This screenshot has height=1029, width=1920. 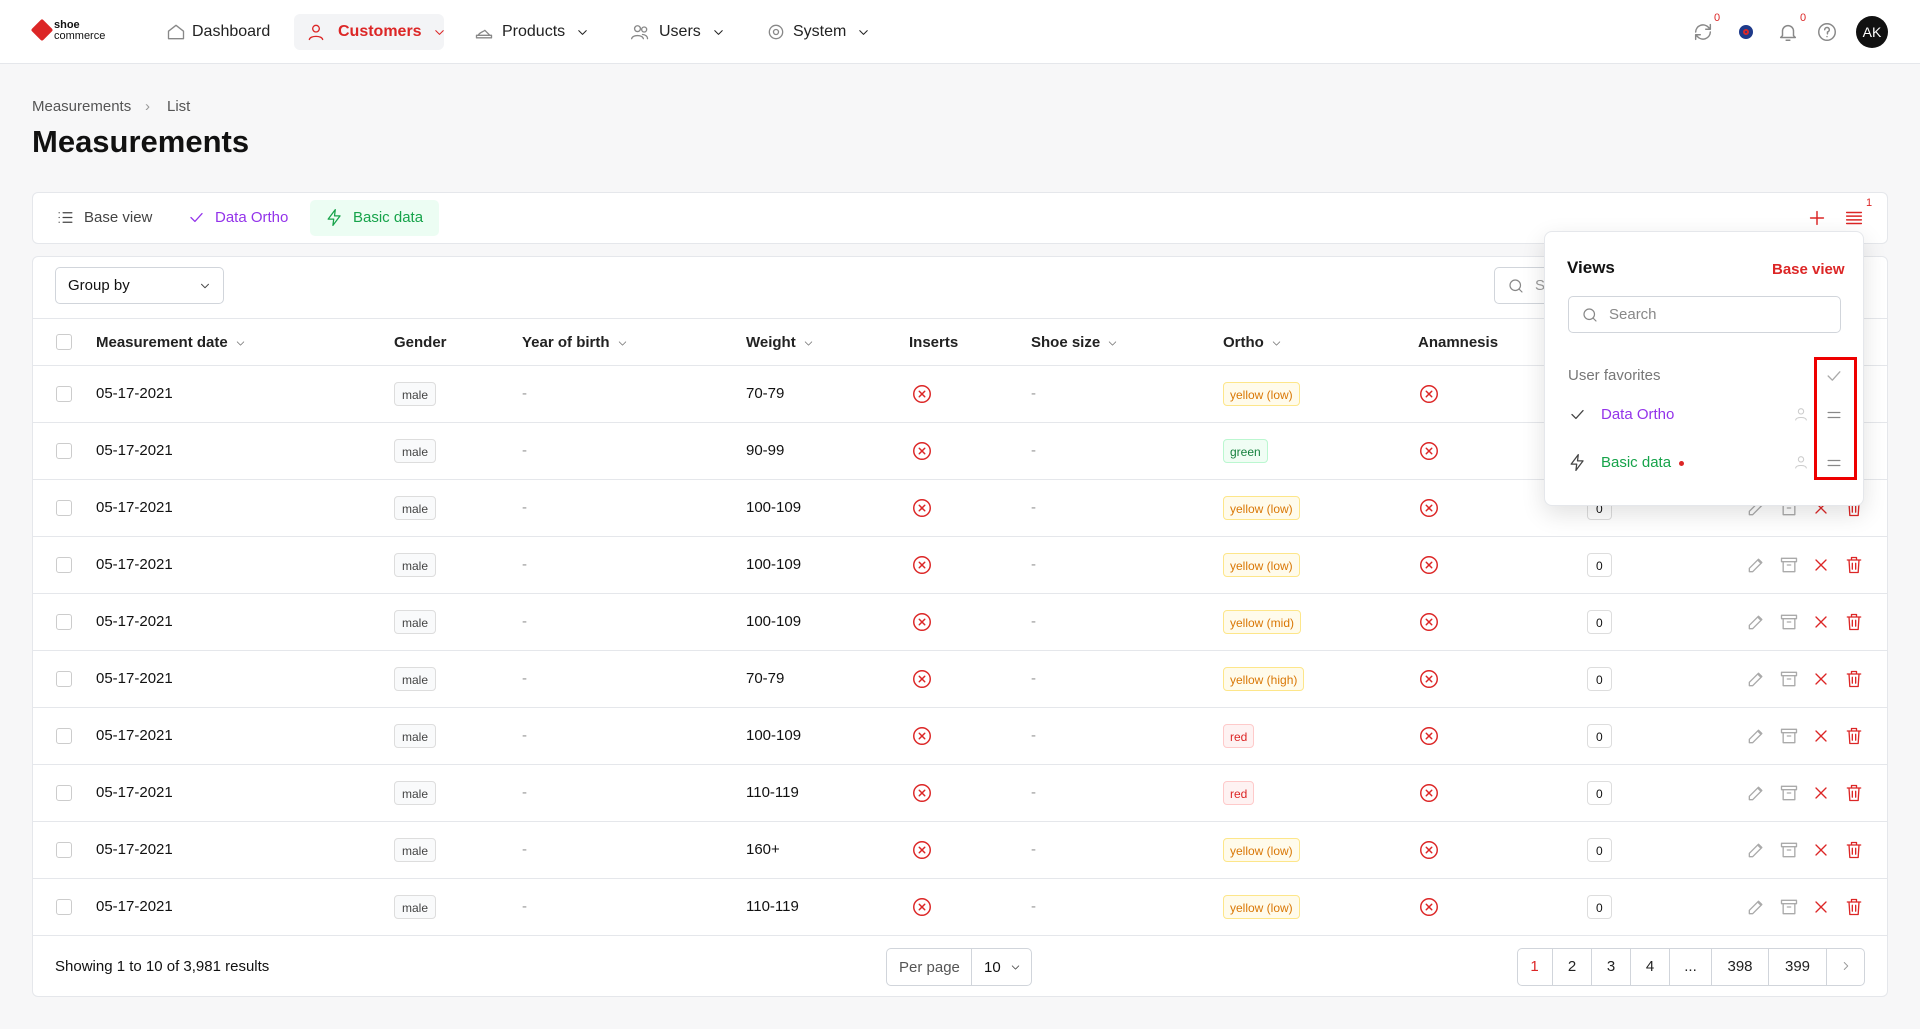 I want to click on nav-item: Customers, so click(x=380, y=31).